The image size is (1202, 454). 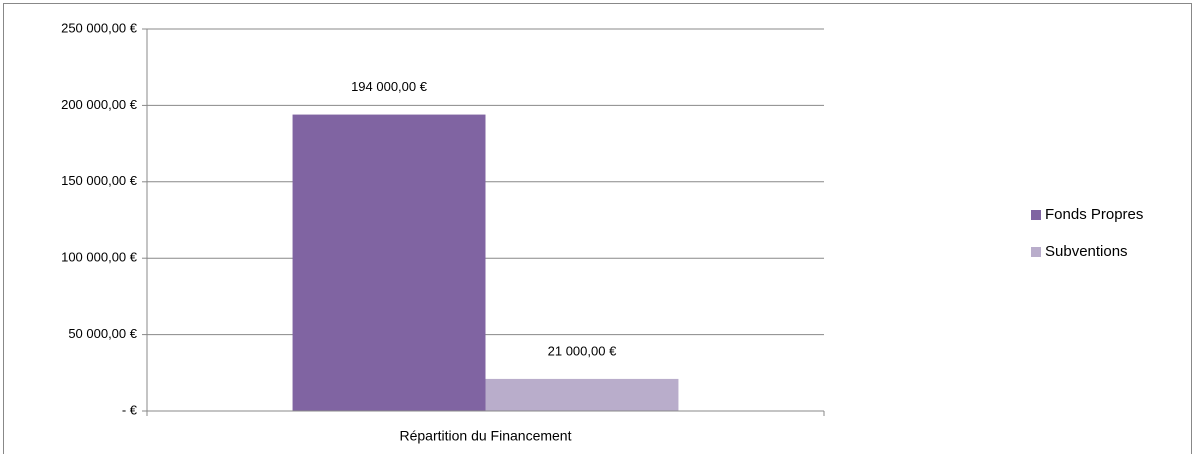 I want to click on legend-label: Fonds Propres, so click(x=1094, y=214).